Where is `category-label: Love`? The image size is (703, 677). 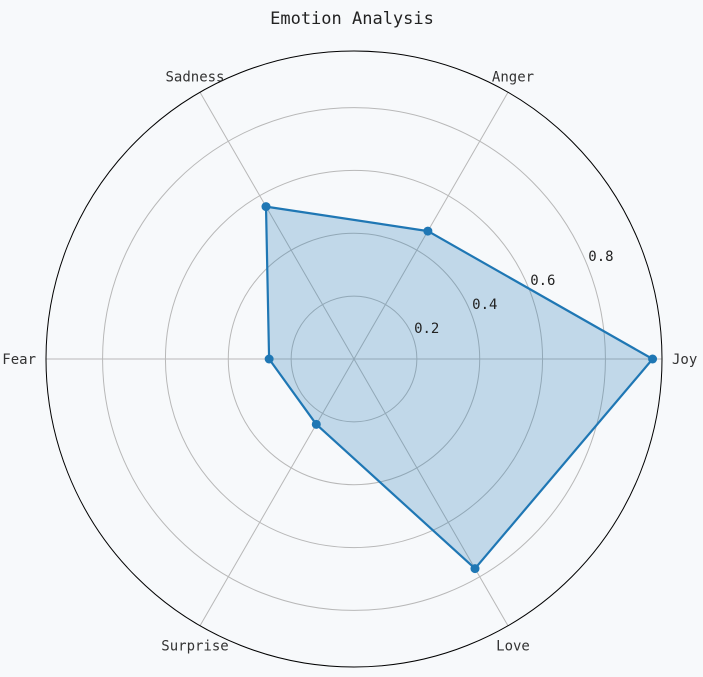
category-label: Love is located at coordinates (513, 646).